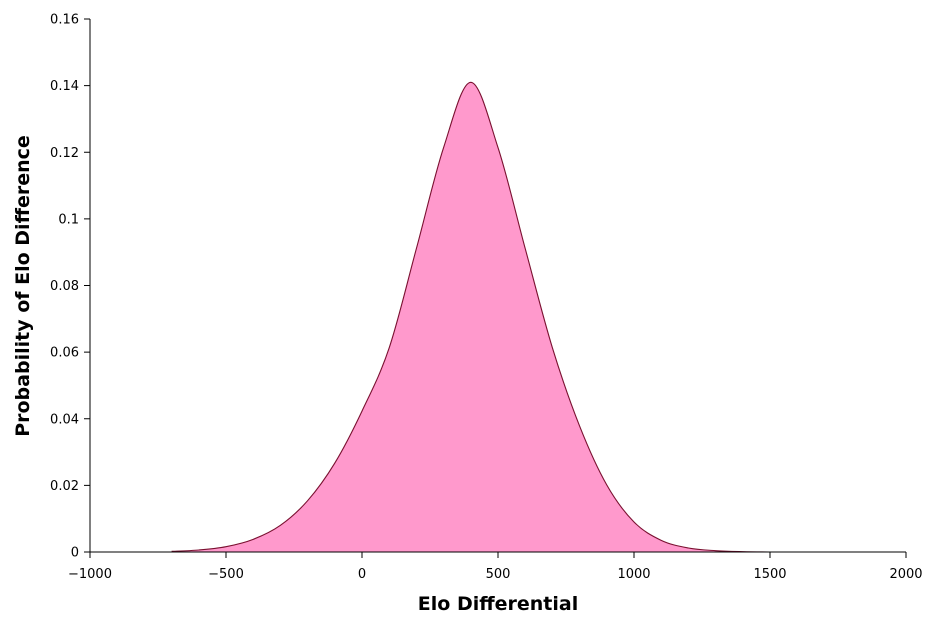  I want to click on y-axis: 0 0.02 0.04 0.06 0.08 0.1 0.12 0.14 0.16, so click(70, 287).